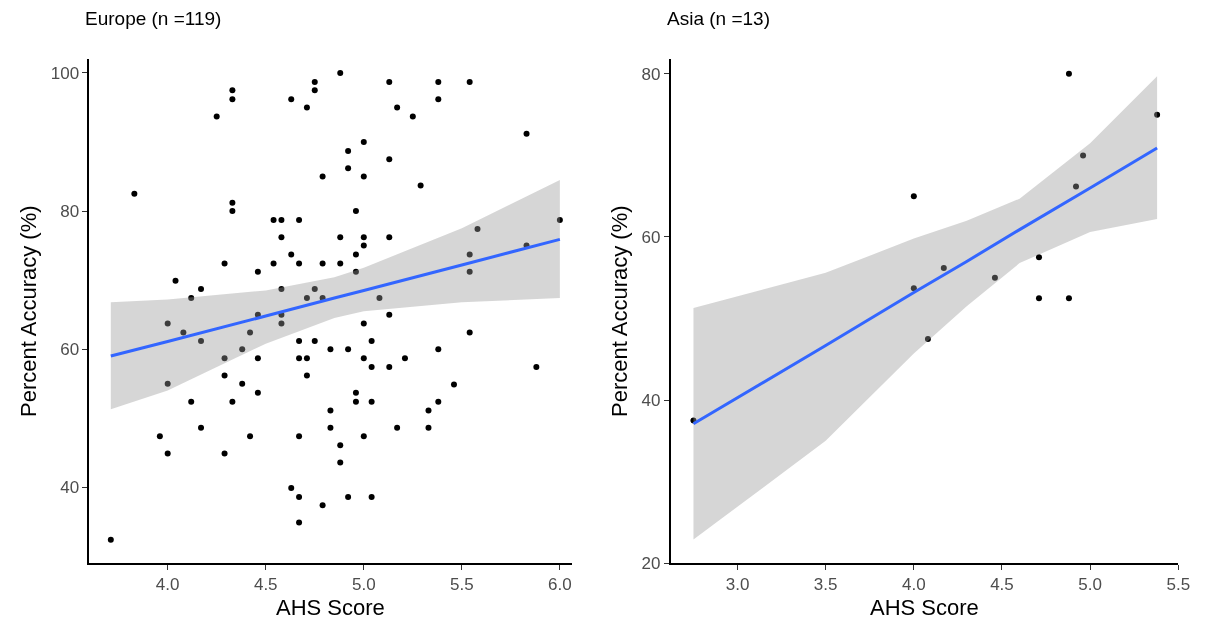  What do you see at coordinates (560, 585) in the screenshot?
I see `x-tick-label: 6.0` at bounding box center [560, 585].